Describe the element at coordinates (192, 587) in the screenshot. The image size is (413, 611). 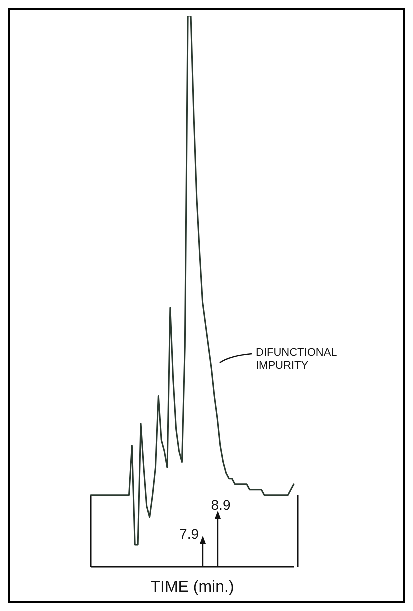
I see `x-axis-title: TIME (min.)` at that location.